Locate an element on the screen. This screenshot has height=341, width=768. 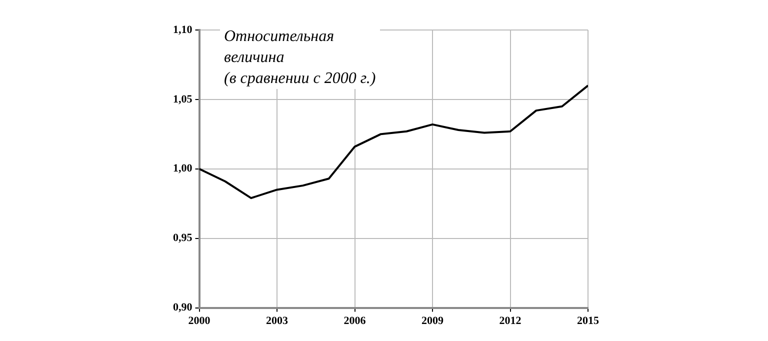
y-tick-label: 0,90 is located at coordinates (183, 308).